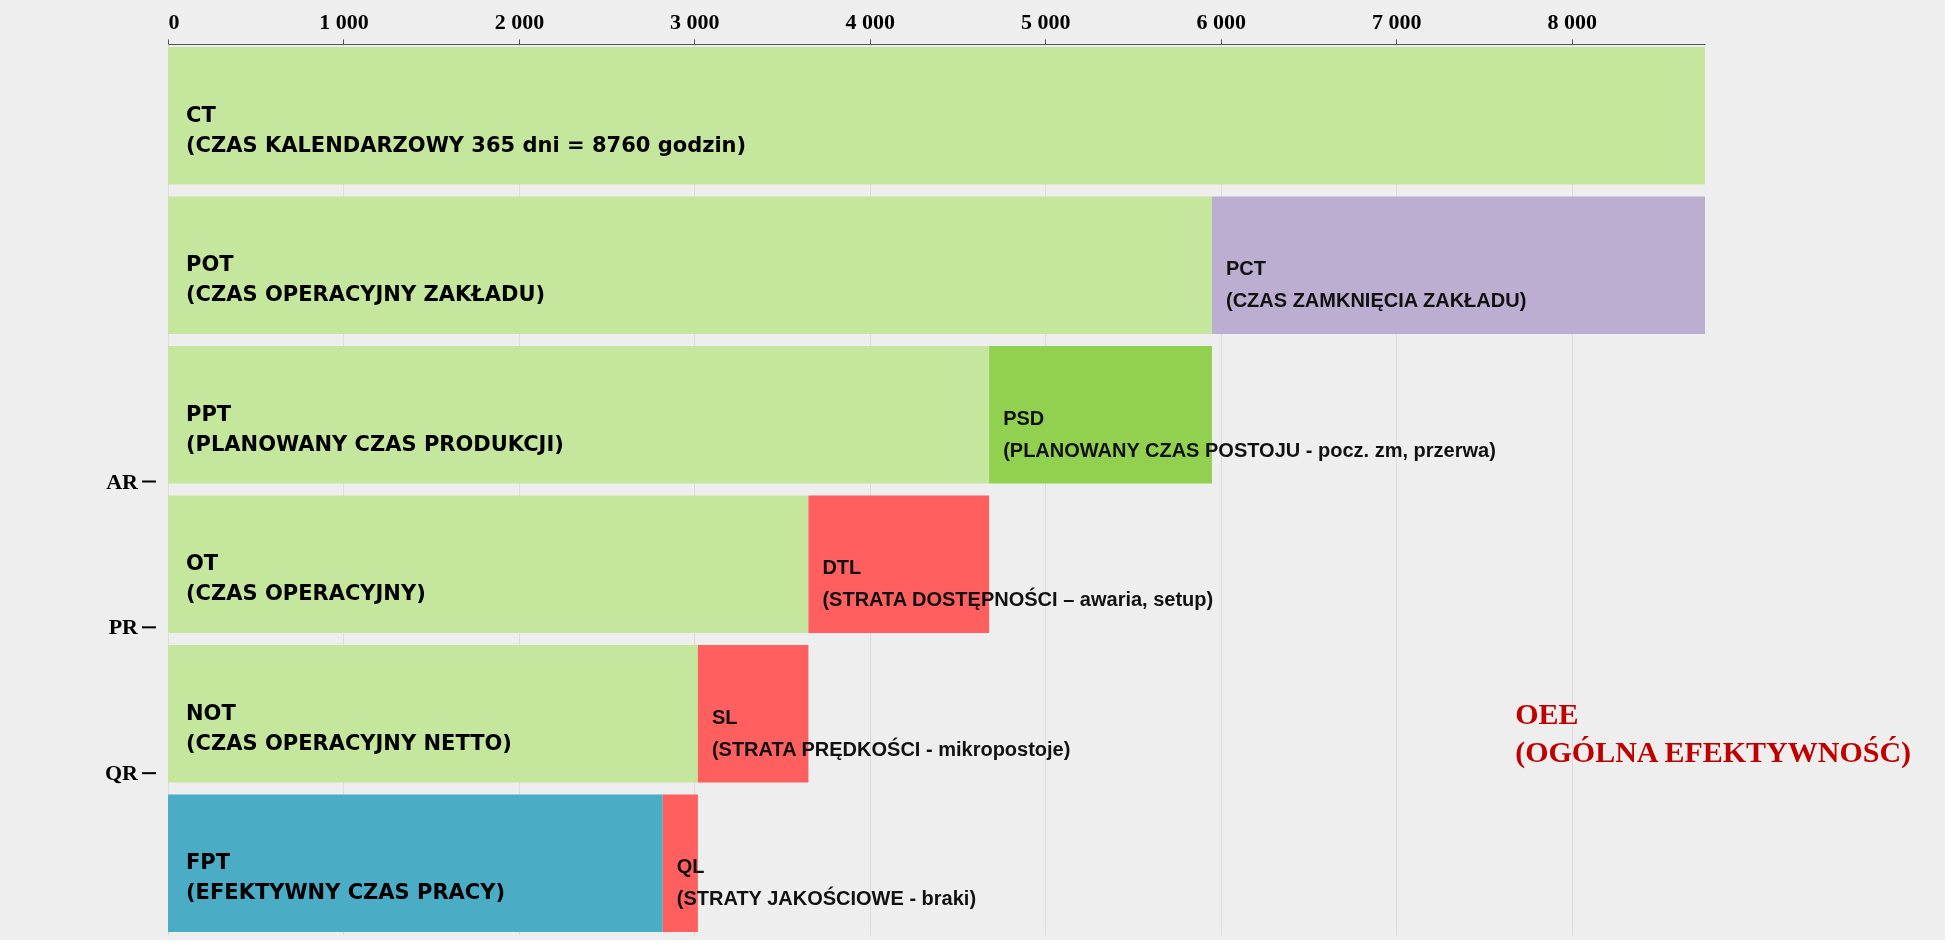 Image resolution: width=1952 pixels, height=946 pixels. Describe the element at coordinates (1376, 284) in the screenshot. I see `data-label: PCT (CZAS ZAMKNIĘCIA ZAKŁADU)` at that location.